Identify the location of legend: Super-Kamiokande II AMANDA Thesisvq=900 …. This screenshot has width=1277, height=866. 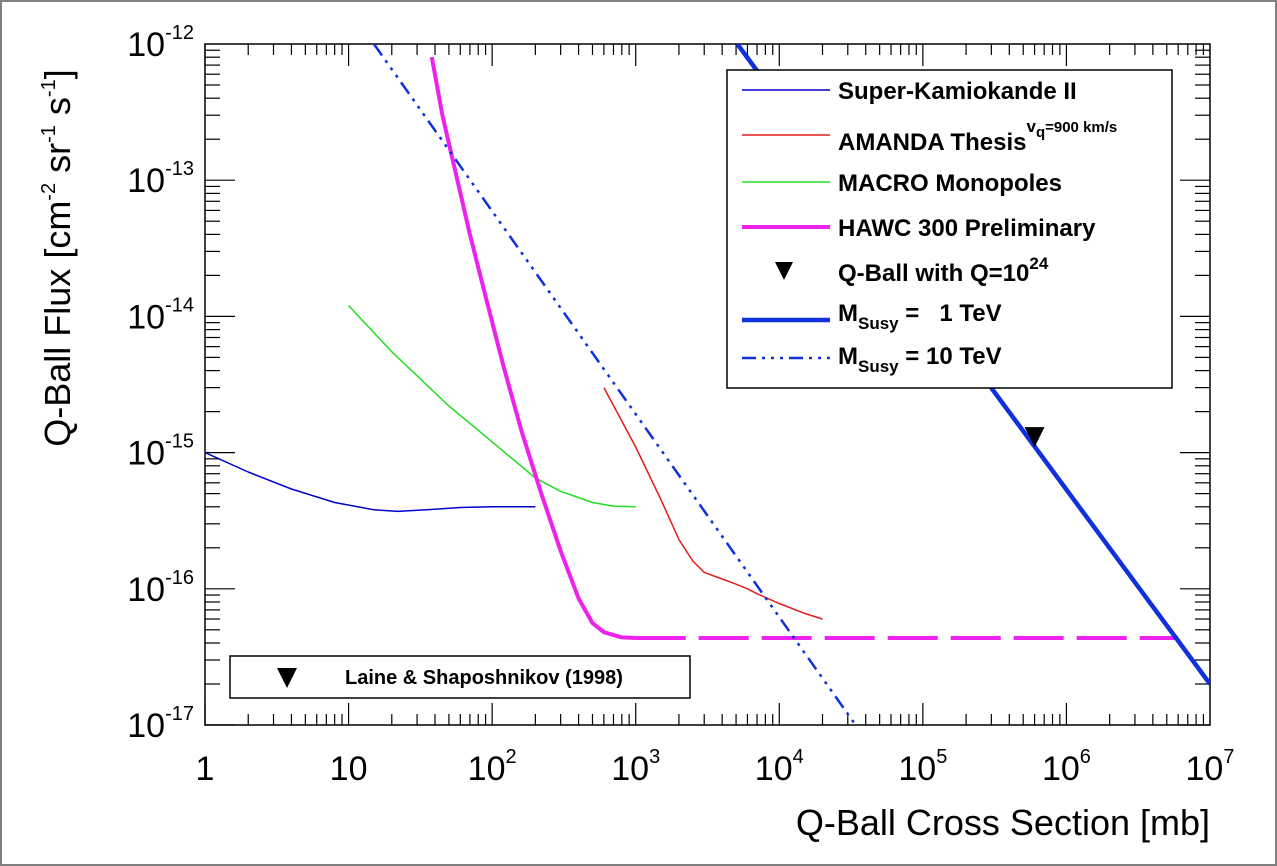
(949, 229).